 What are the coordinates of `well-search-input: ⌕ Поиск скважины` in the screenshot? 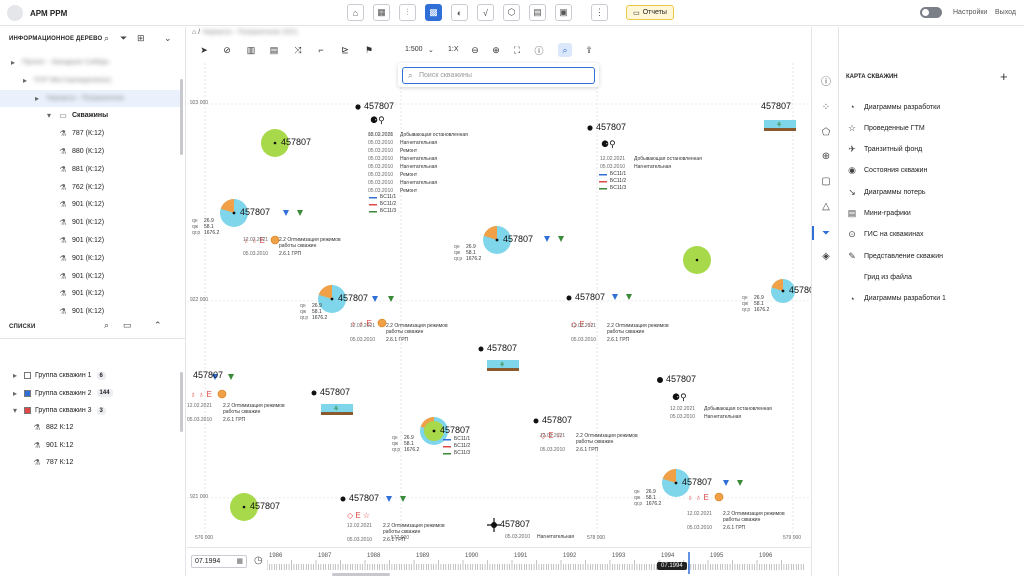 It's located at (498, 75).